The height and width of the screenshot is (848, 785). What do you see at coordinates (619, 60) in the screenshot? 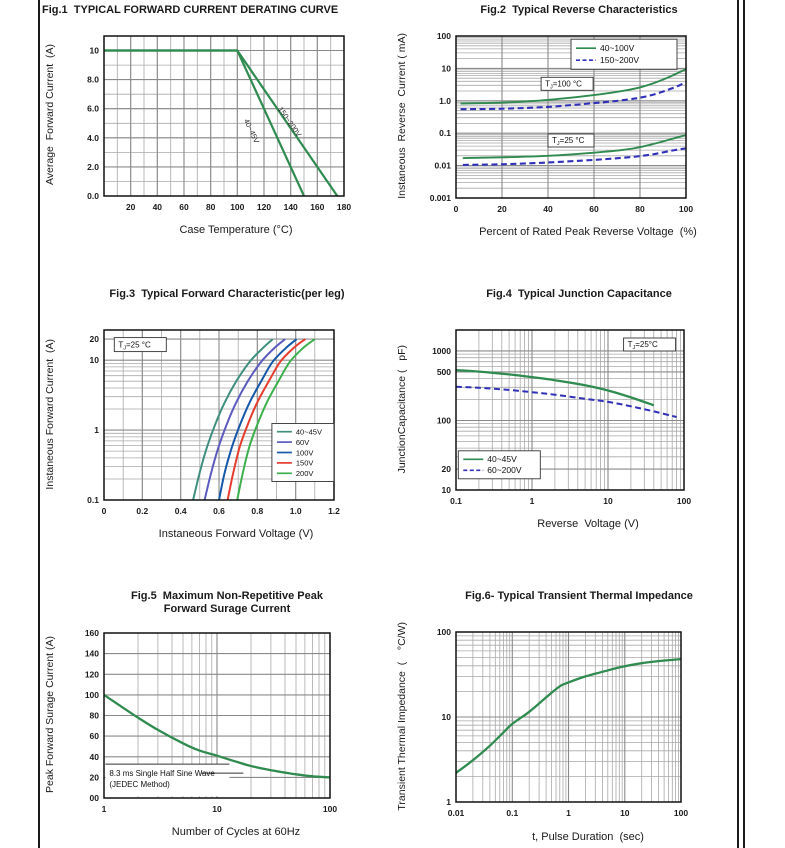
I see `svg-text: 150~200V` at bounding box center [619, 60].